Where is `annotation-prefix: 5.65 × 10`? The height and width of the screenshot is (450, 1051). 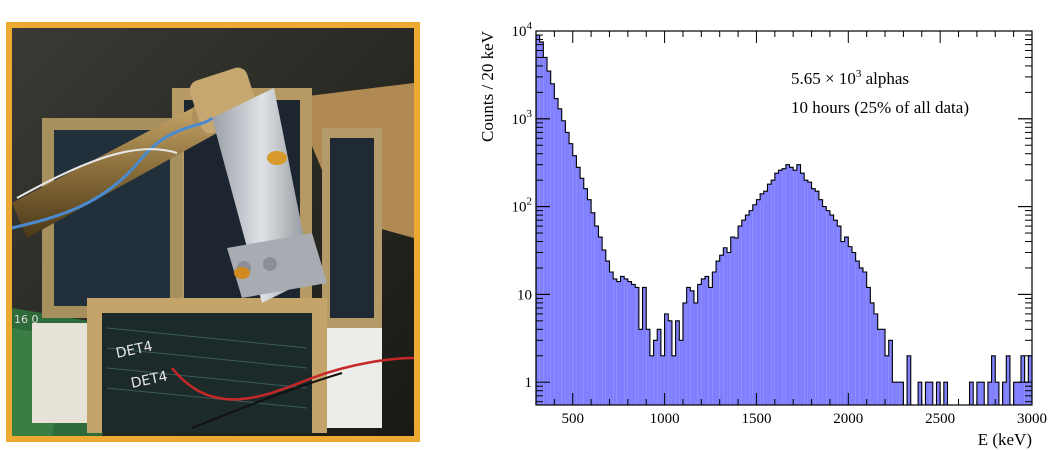
annotation-prefix: 5.65 × 10 is located at coordinates (823, 78).